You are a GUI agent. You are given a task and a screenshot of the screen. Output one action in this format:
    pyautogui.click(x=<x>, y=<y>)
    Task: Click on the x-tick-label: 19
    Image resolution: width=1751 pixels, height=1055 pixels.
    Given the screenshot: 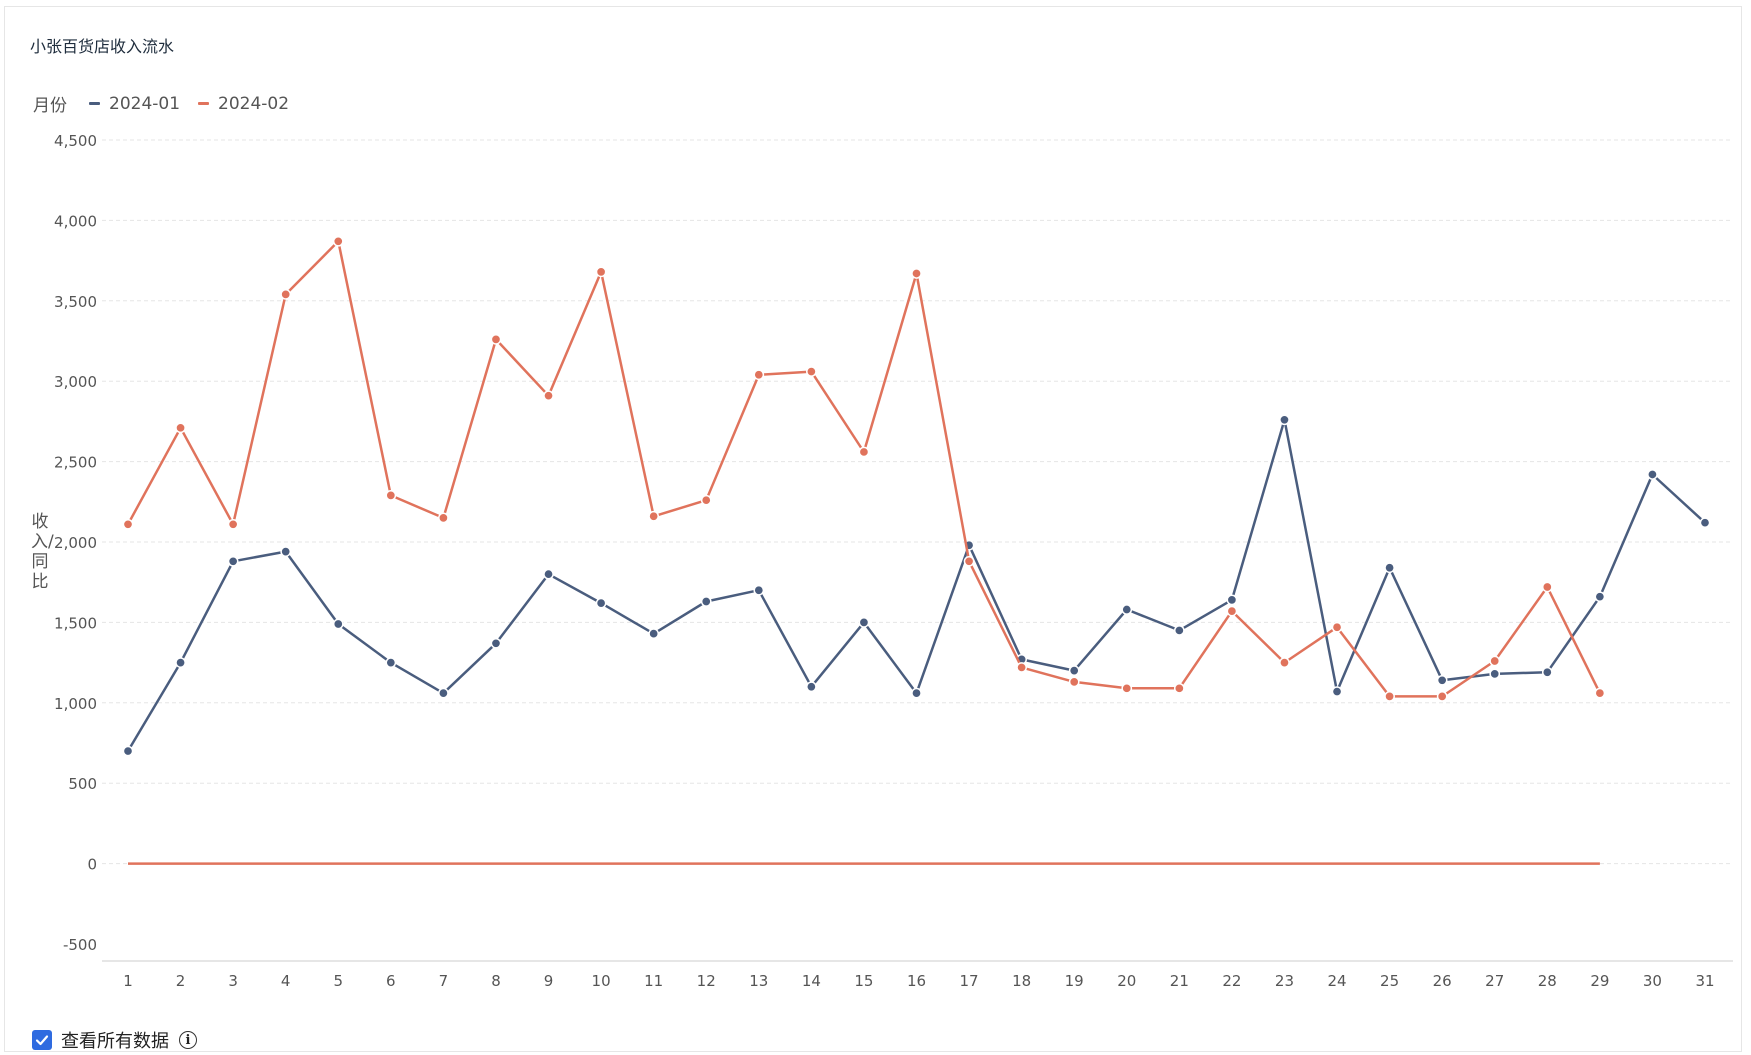 What is the action you would take?
    pyautogui.click(x=1074, y=981)
    